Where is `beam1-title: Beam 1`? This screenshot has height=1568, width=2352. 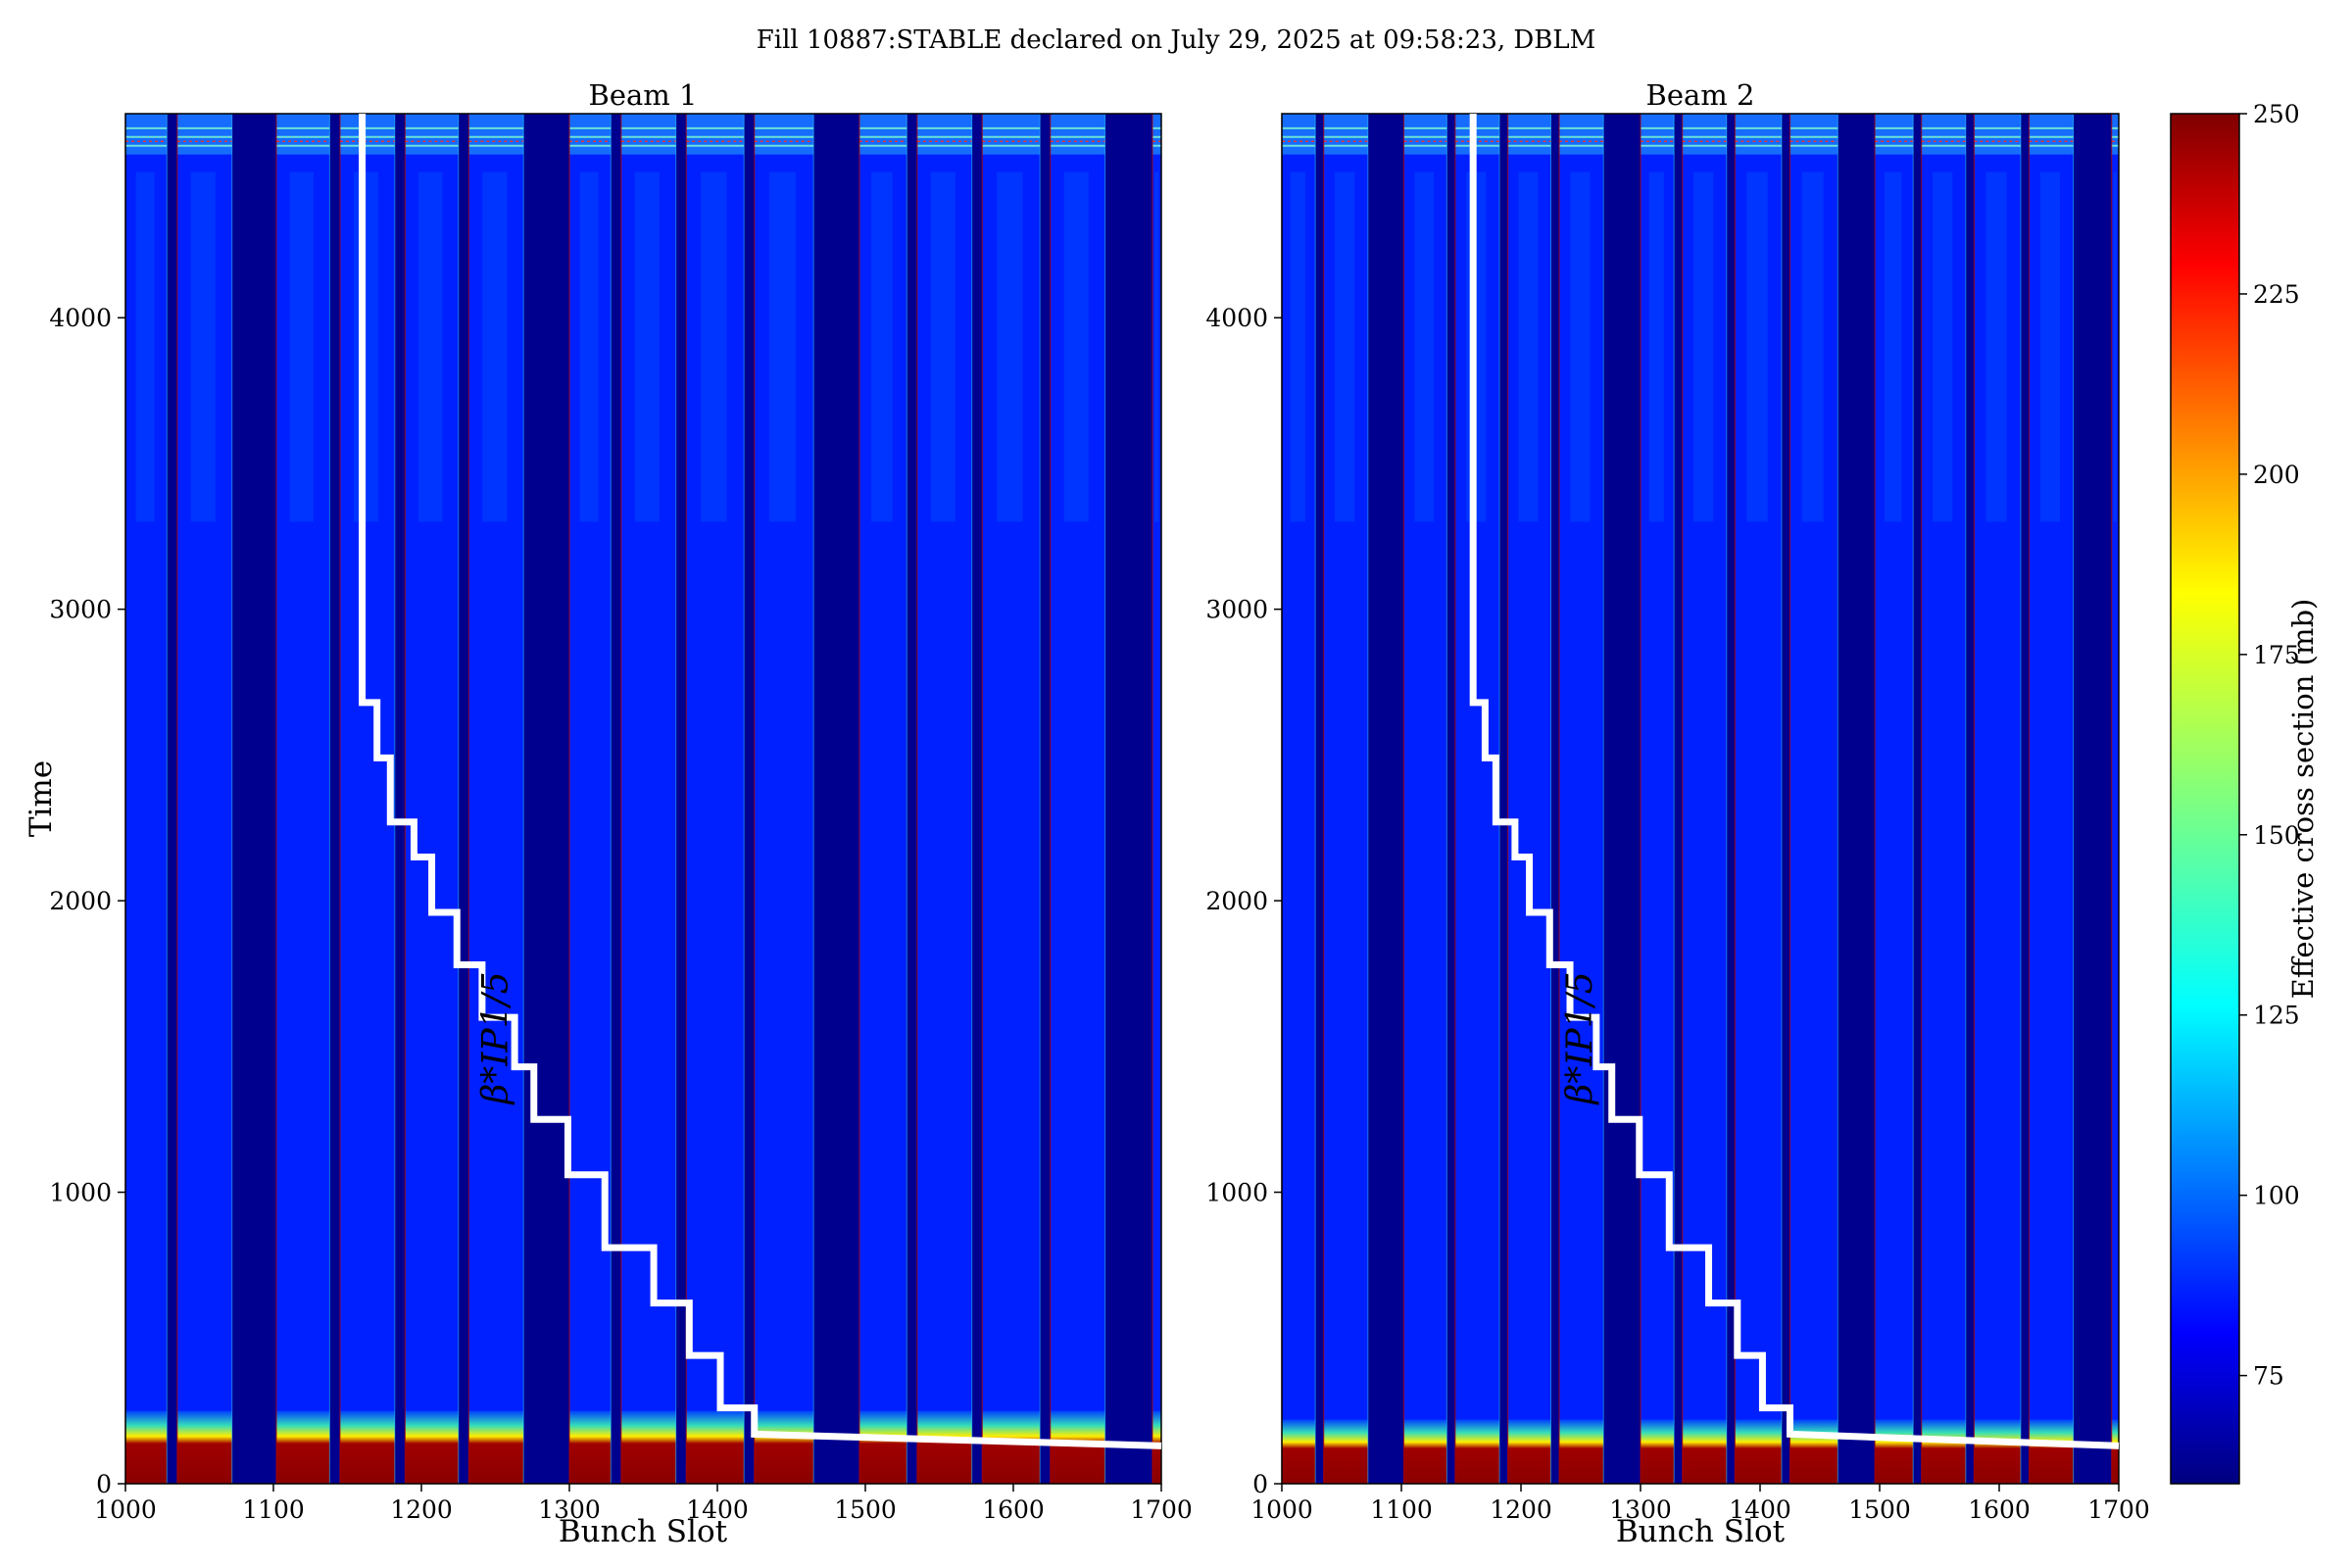
beam1-title: Beam 1 is located at coordinates (643, 95).